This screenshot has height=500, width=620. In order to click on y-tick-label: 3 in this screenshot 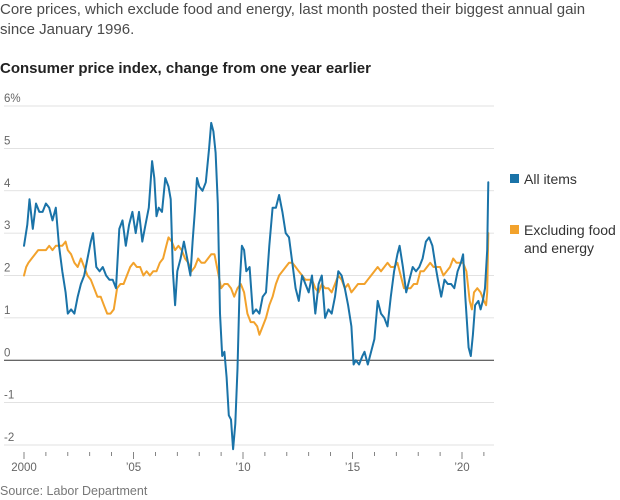, I will do `click(7, 226)`.